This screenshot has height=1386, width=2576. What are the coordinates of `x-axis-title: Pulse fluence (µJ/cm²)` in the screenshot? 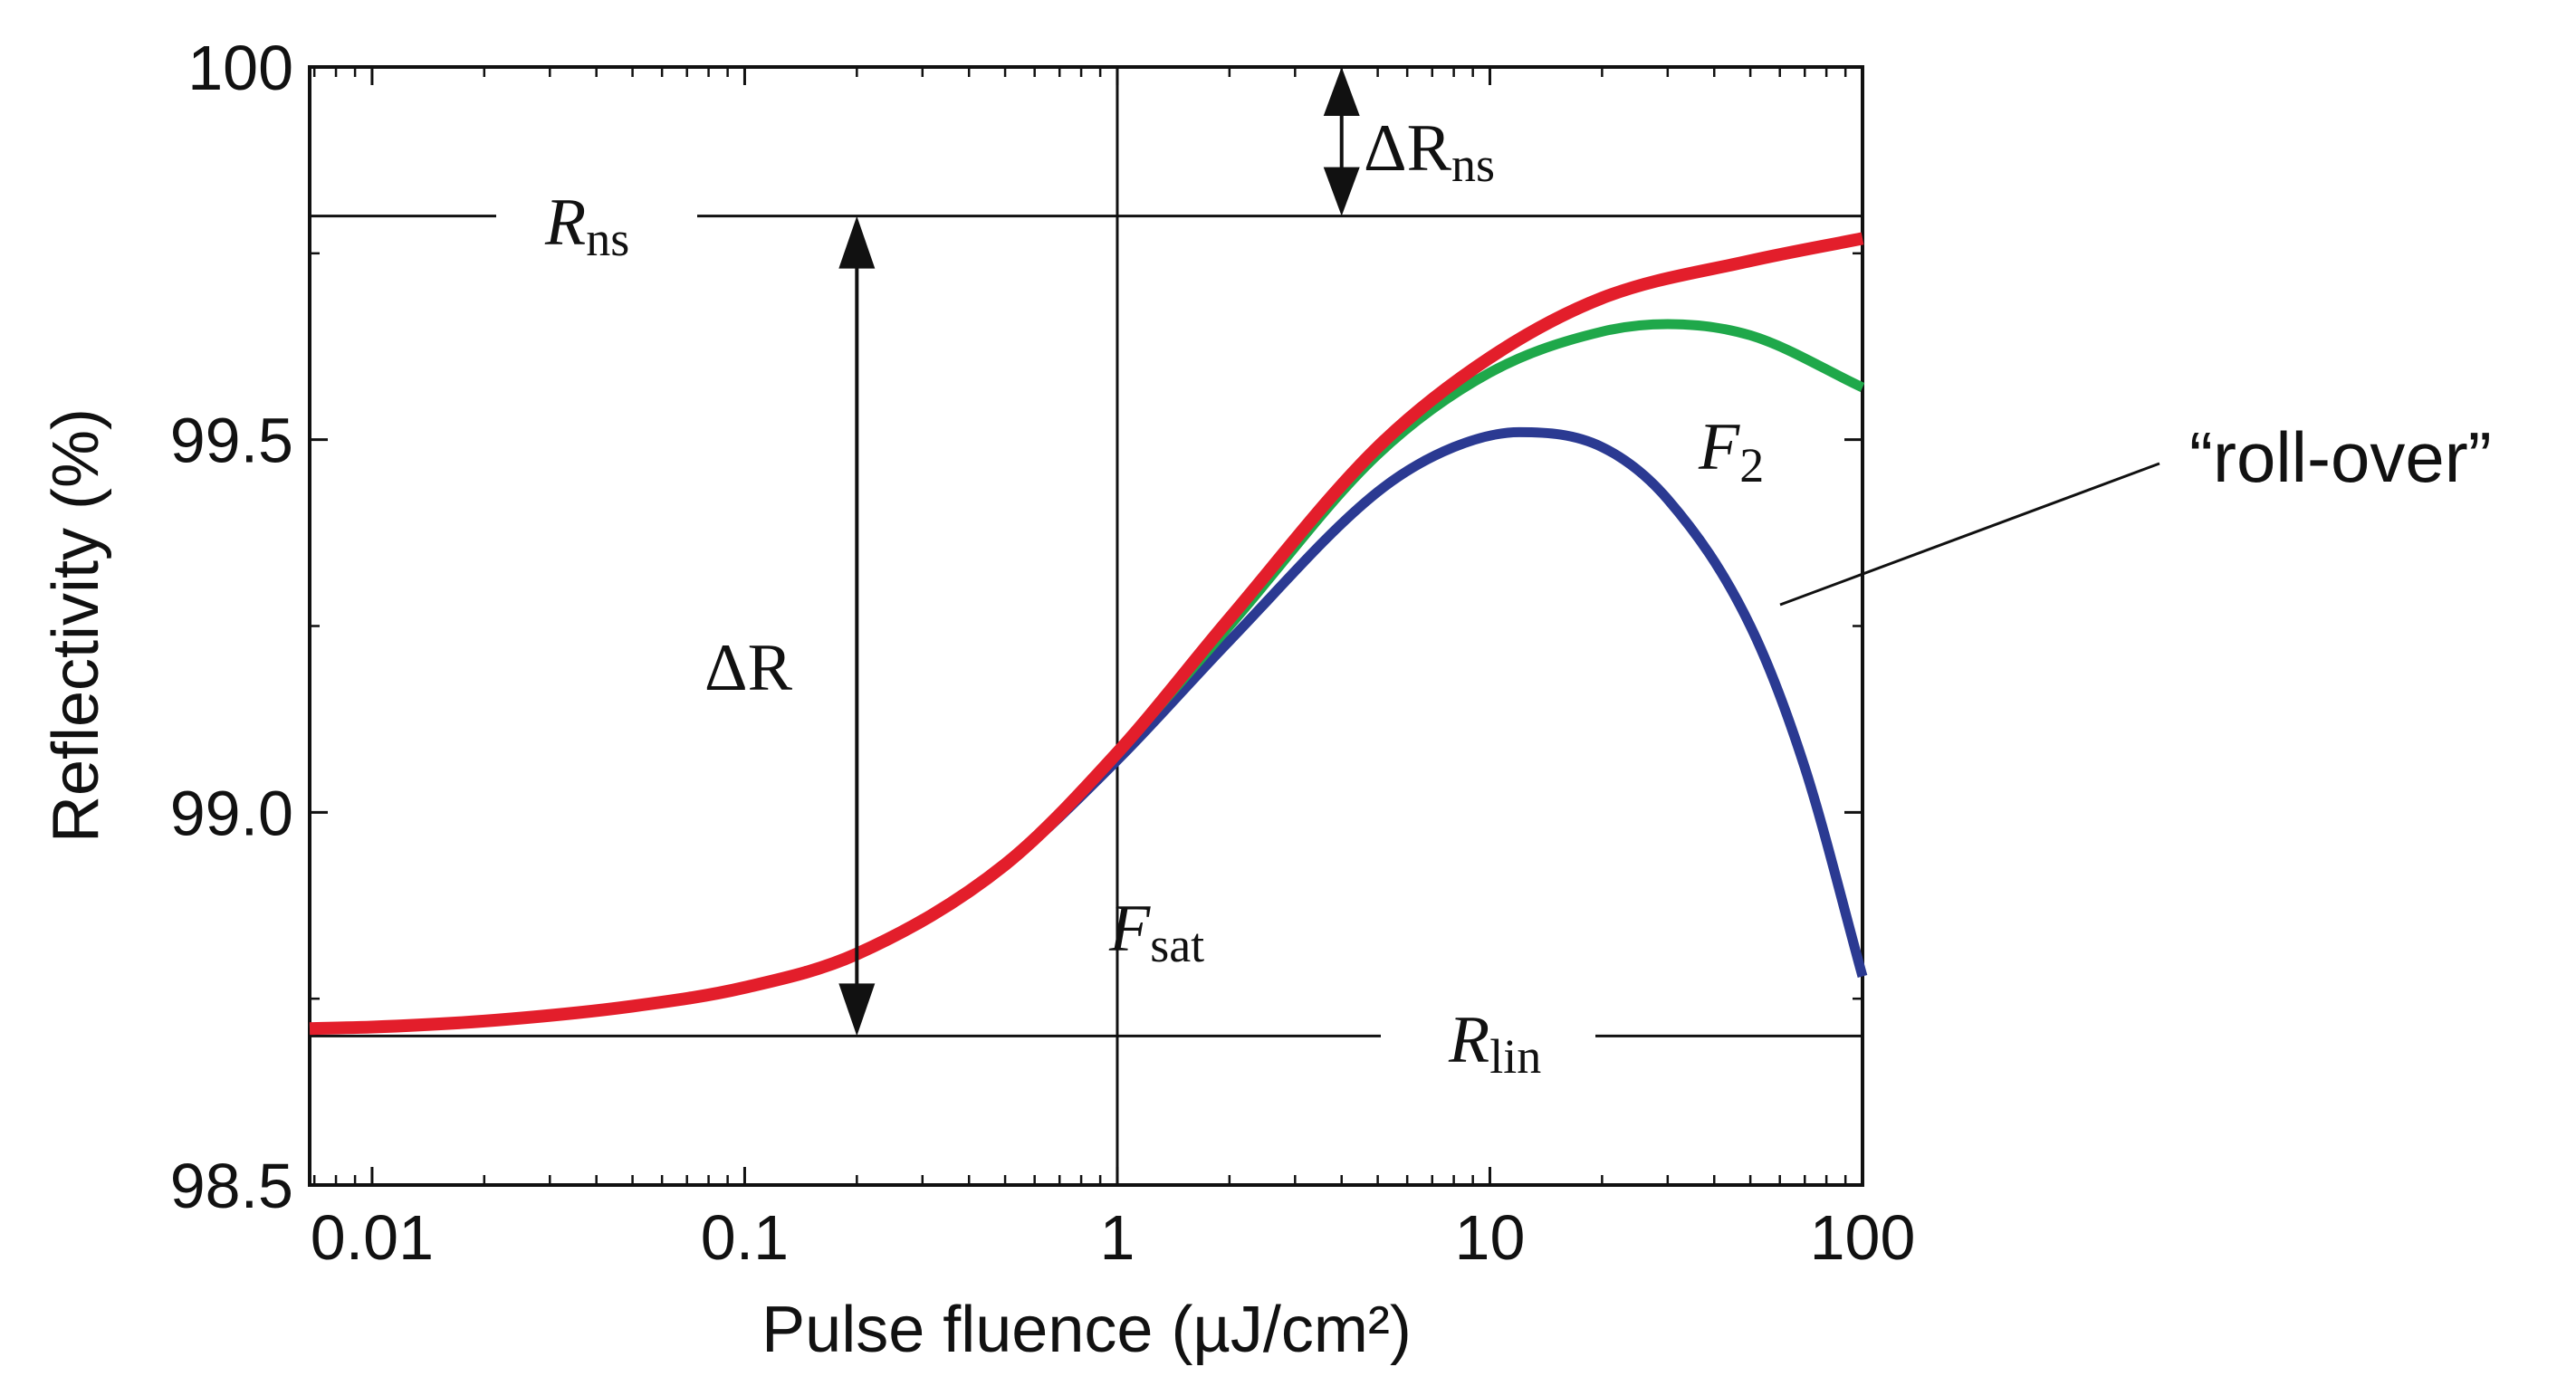 It's located at (1086, 1330).